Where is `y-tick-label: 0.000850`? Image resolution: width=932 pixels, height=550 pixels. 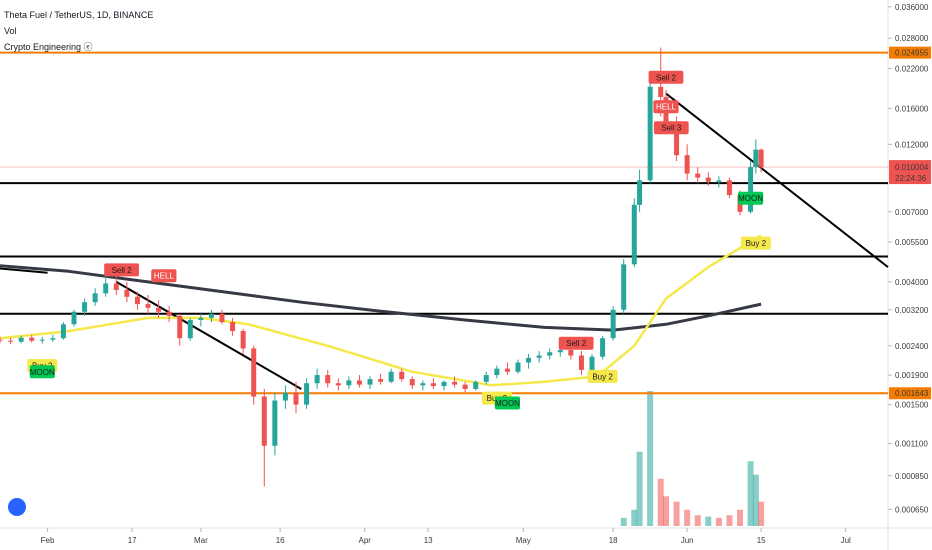 y-tick-label: 0.000850 is located at coordinates (912, 476).